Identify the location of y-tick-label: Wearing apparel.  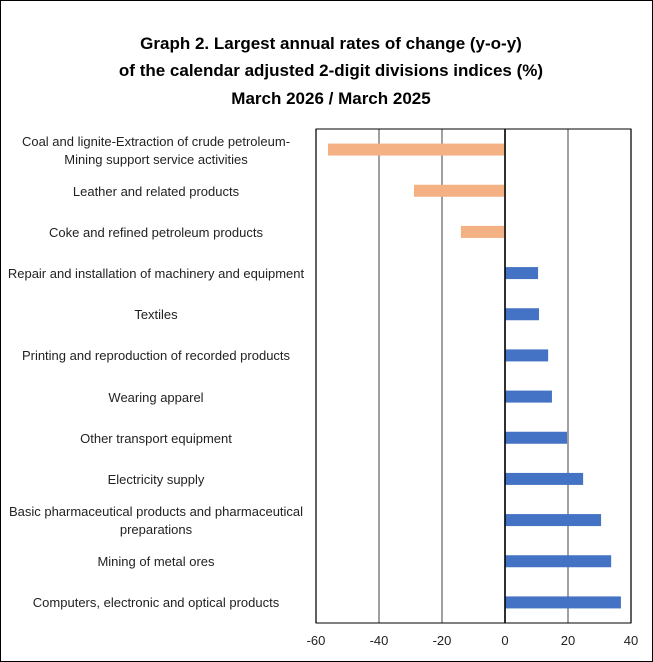
(156, 397).